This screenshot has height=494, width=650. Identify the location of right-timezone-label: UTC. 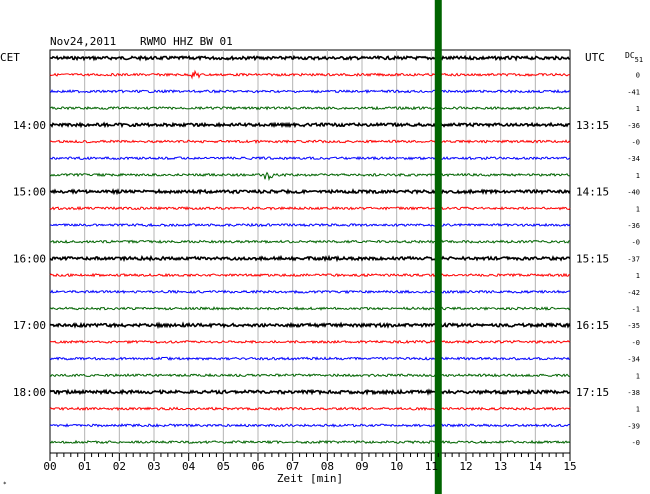
(595, 57).